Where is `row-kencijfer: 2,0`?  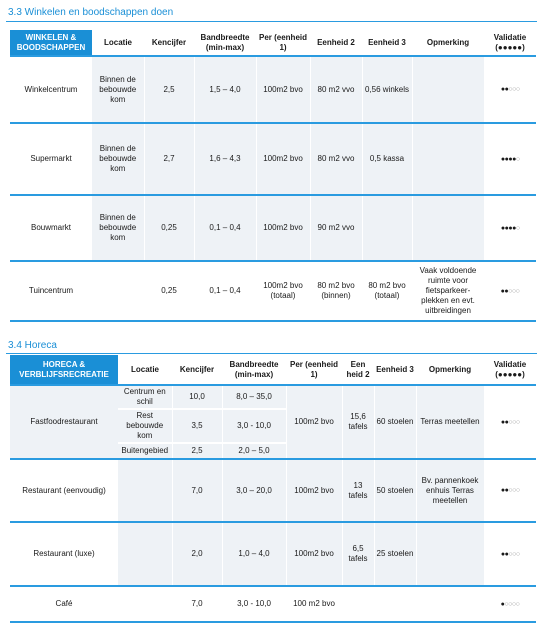 row-kencijfer: 2,0 is located at coordinates (197, 554).